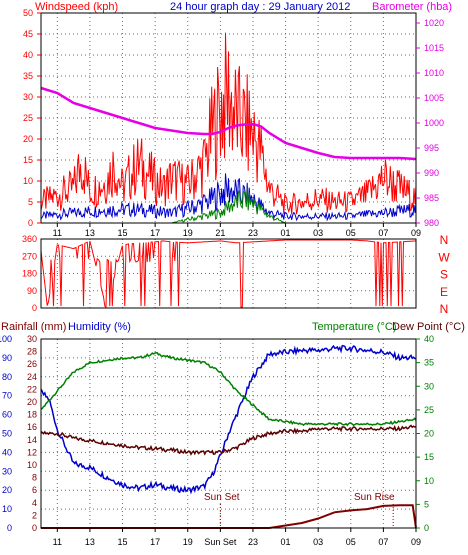 This screenshot has width=468, height=555. Describe the element at coordinates (220, 233) in the screenshot. I see `time-tick-label: 21` at that location.